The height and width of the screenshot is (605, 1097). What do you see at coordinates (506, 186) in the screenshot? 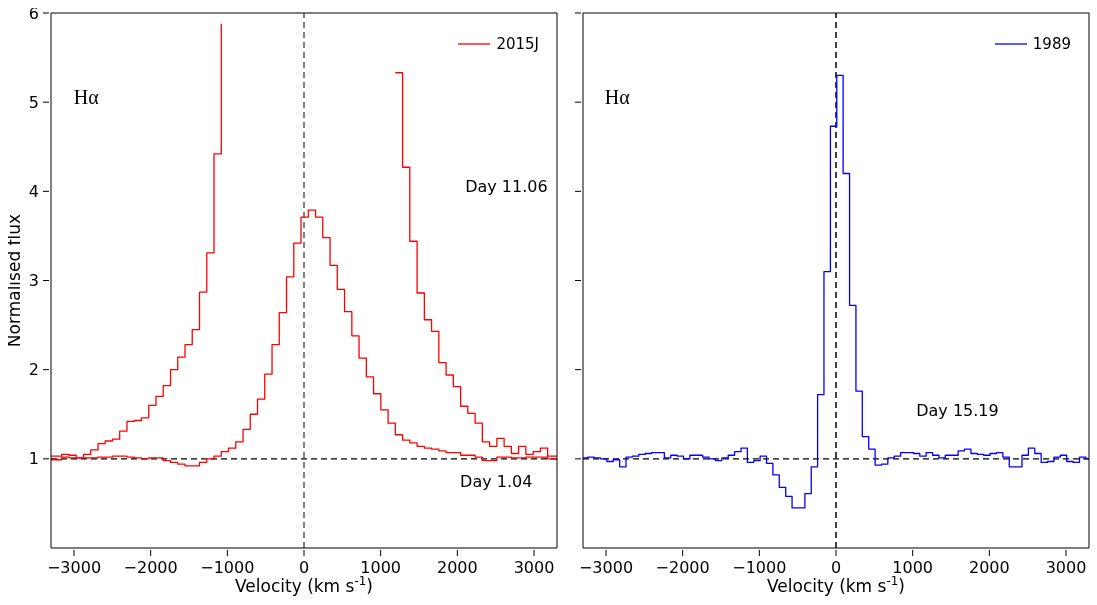
I see `annotation: Day 11.06` at bounding box center [506, 186].